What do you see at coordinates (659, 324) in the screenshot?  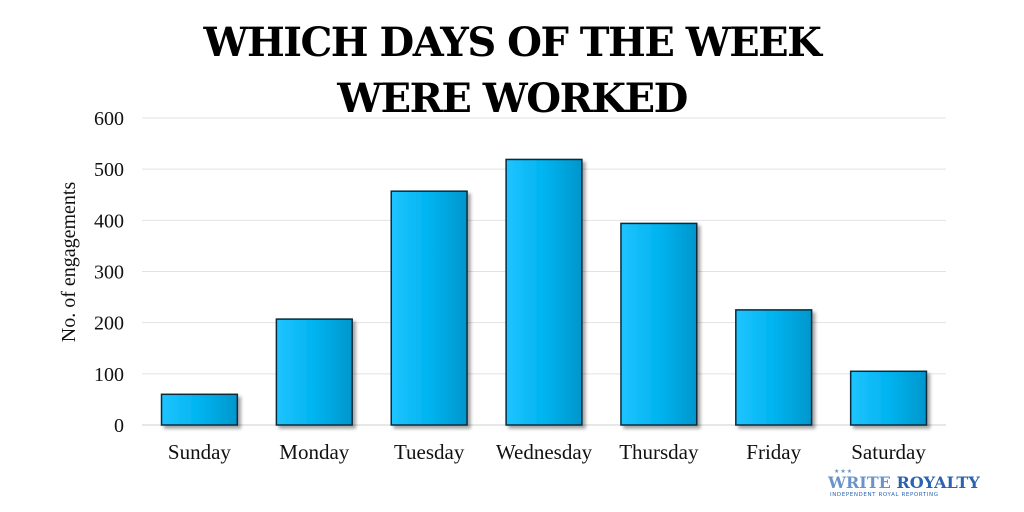 I see `bar-thursday` at bounding box center [659, 324].